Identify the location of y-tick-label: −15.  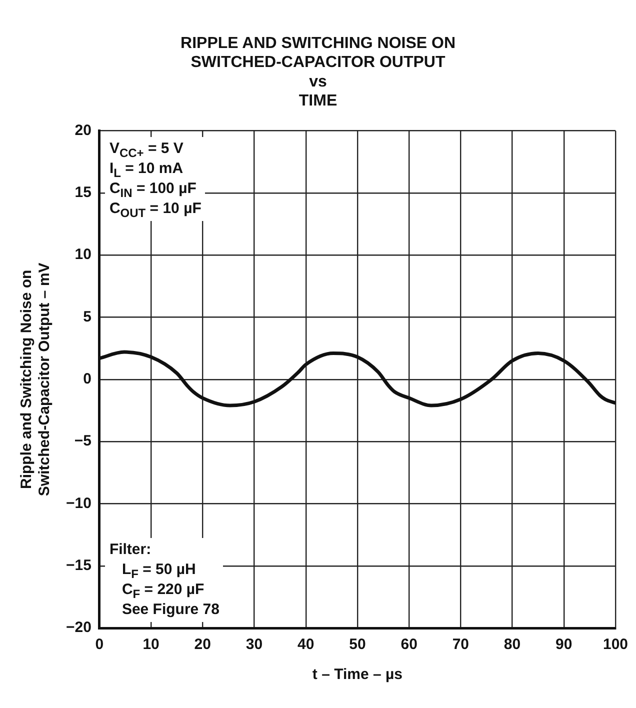
(79, 565).